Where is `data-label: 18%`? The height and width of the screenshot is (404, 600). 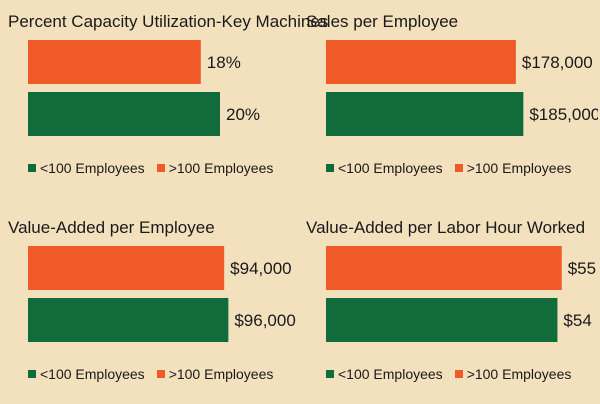 data-label: 18% is located at coordinates (224, 62).